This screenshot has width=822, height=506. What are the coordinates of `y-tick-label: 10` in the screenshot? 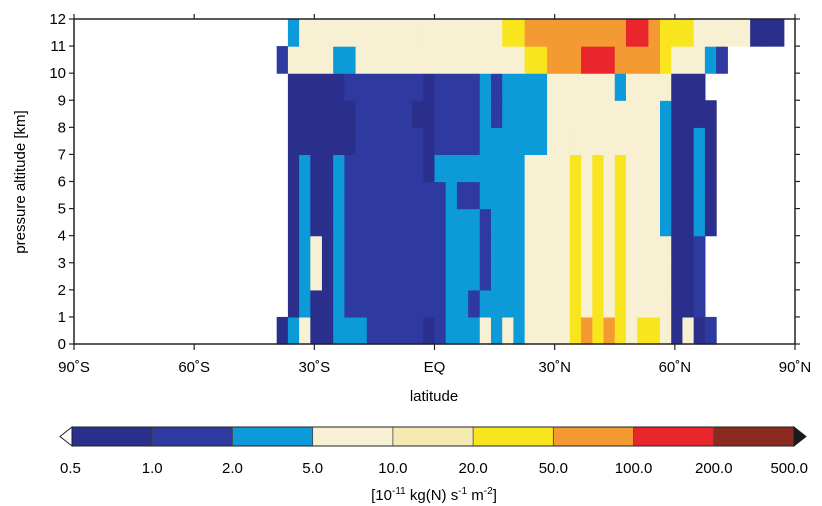 It's located at (57, 73).